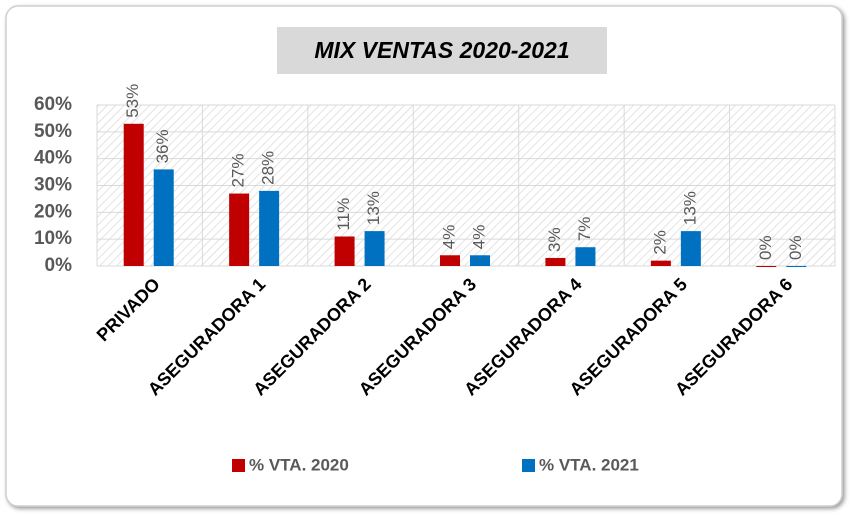 This screenshot has width=852, height=515. What do you see at coordinates (299, 464) in the screenshot?
I see `legend-label: % VTA. 2020` at bounding box center [299, 464].